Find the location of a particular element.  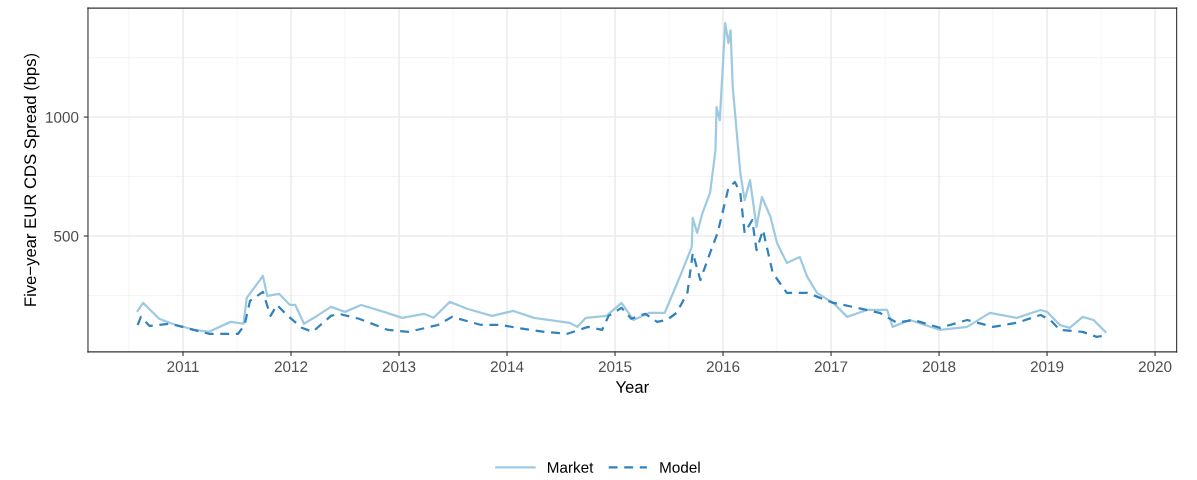

x-tick-label: 2011 is located at coordinates (183, 367).